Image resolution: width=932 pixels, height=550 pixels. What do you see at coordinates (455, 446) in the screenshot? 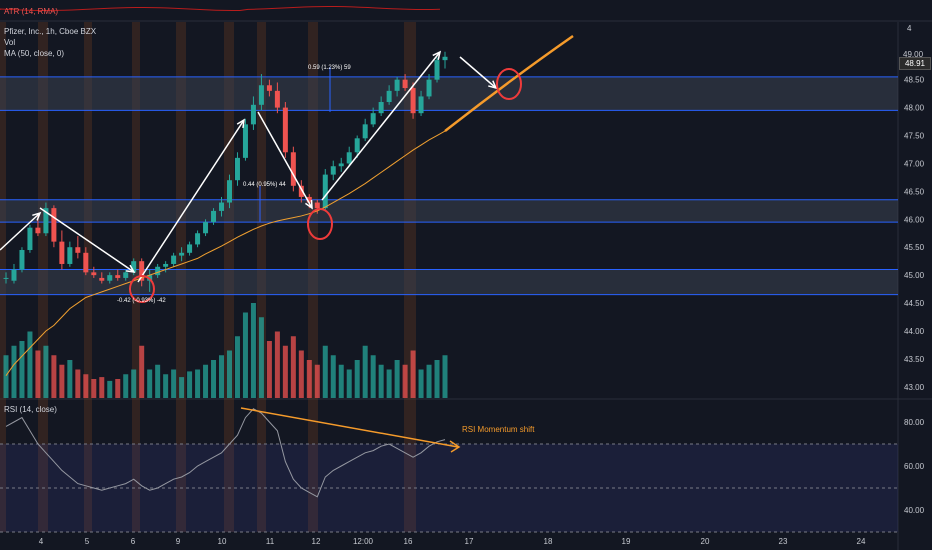
I see `rsi-momentum-arrowhead` at bounding box center [455, 446].